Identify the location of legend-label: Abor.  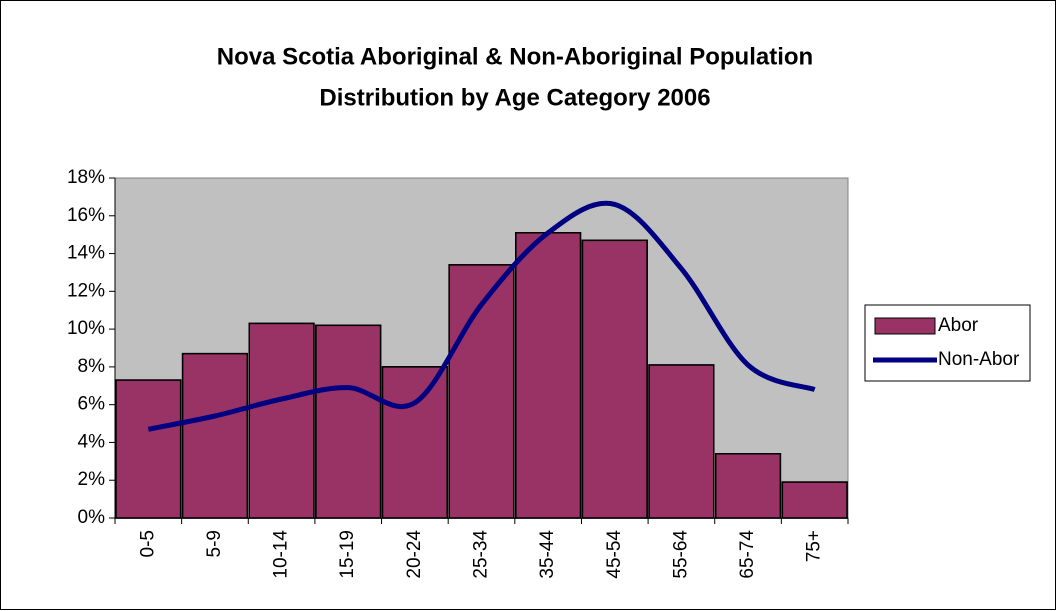
(958, 325).